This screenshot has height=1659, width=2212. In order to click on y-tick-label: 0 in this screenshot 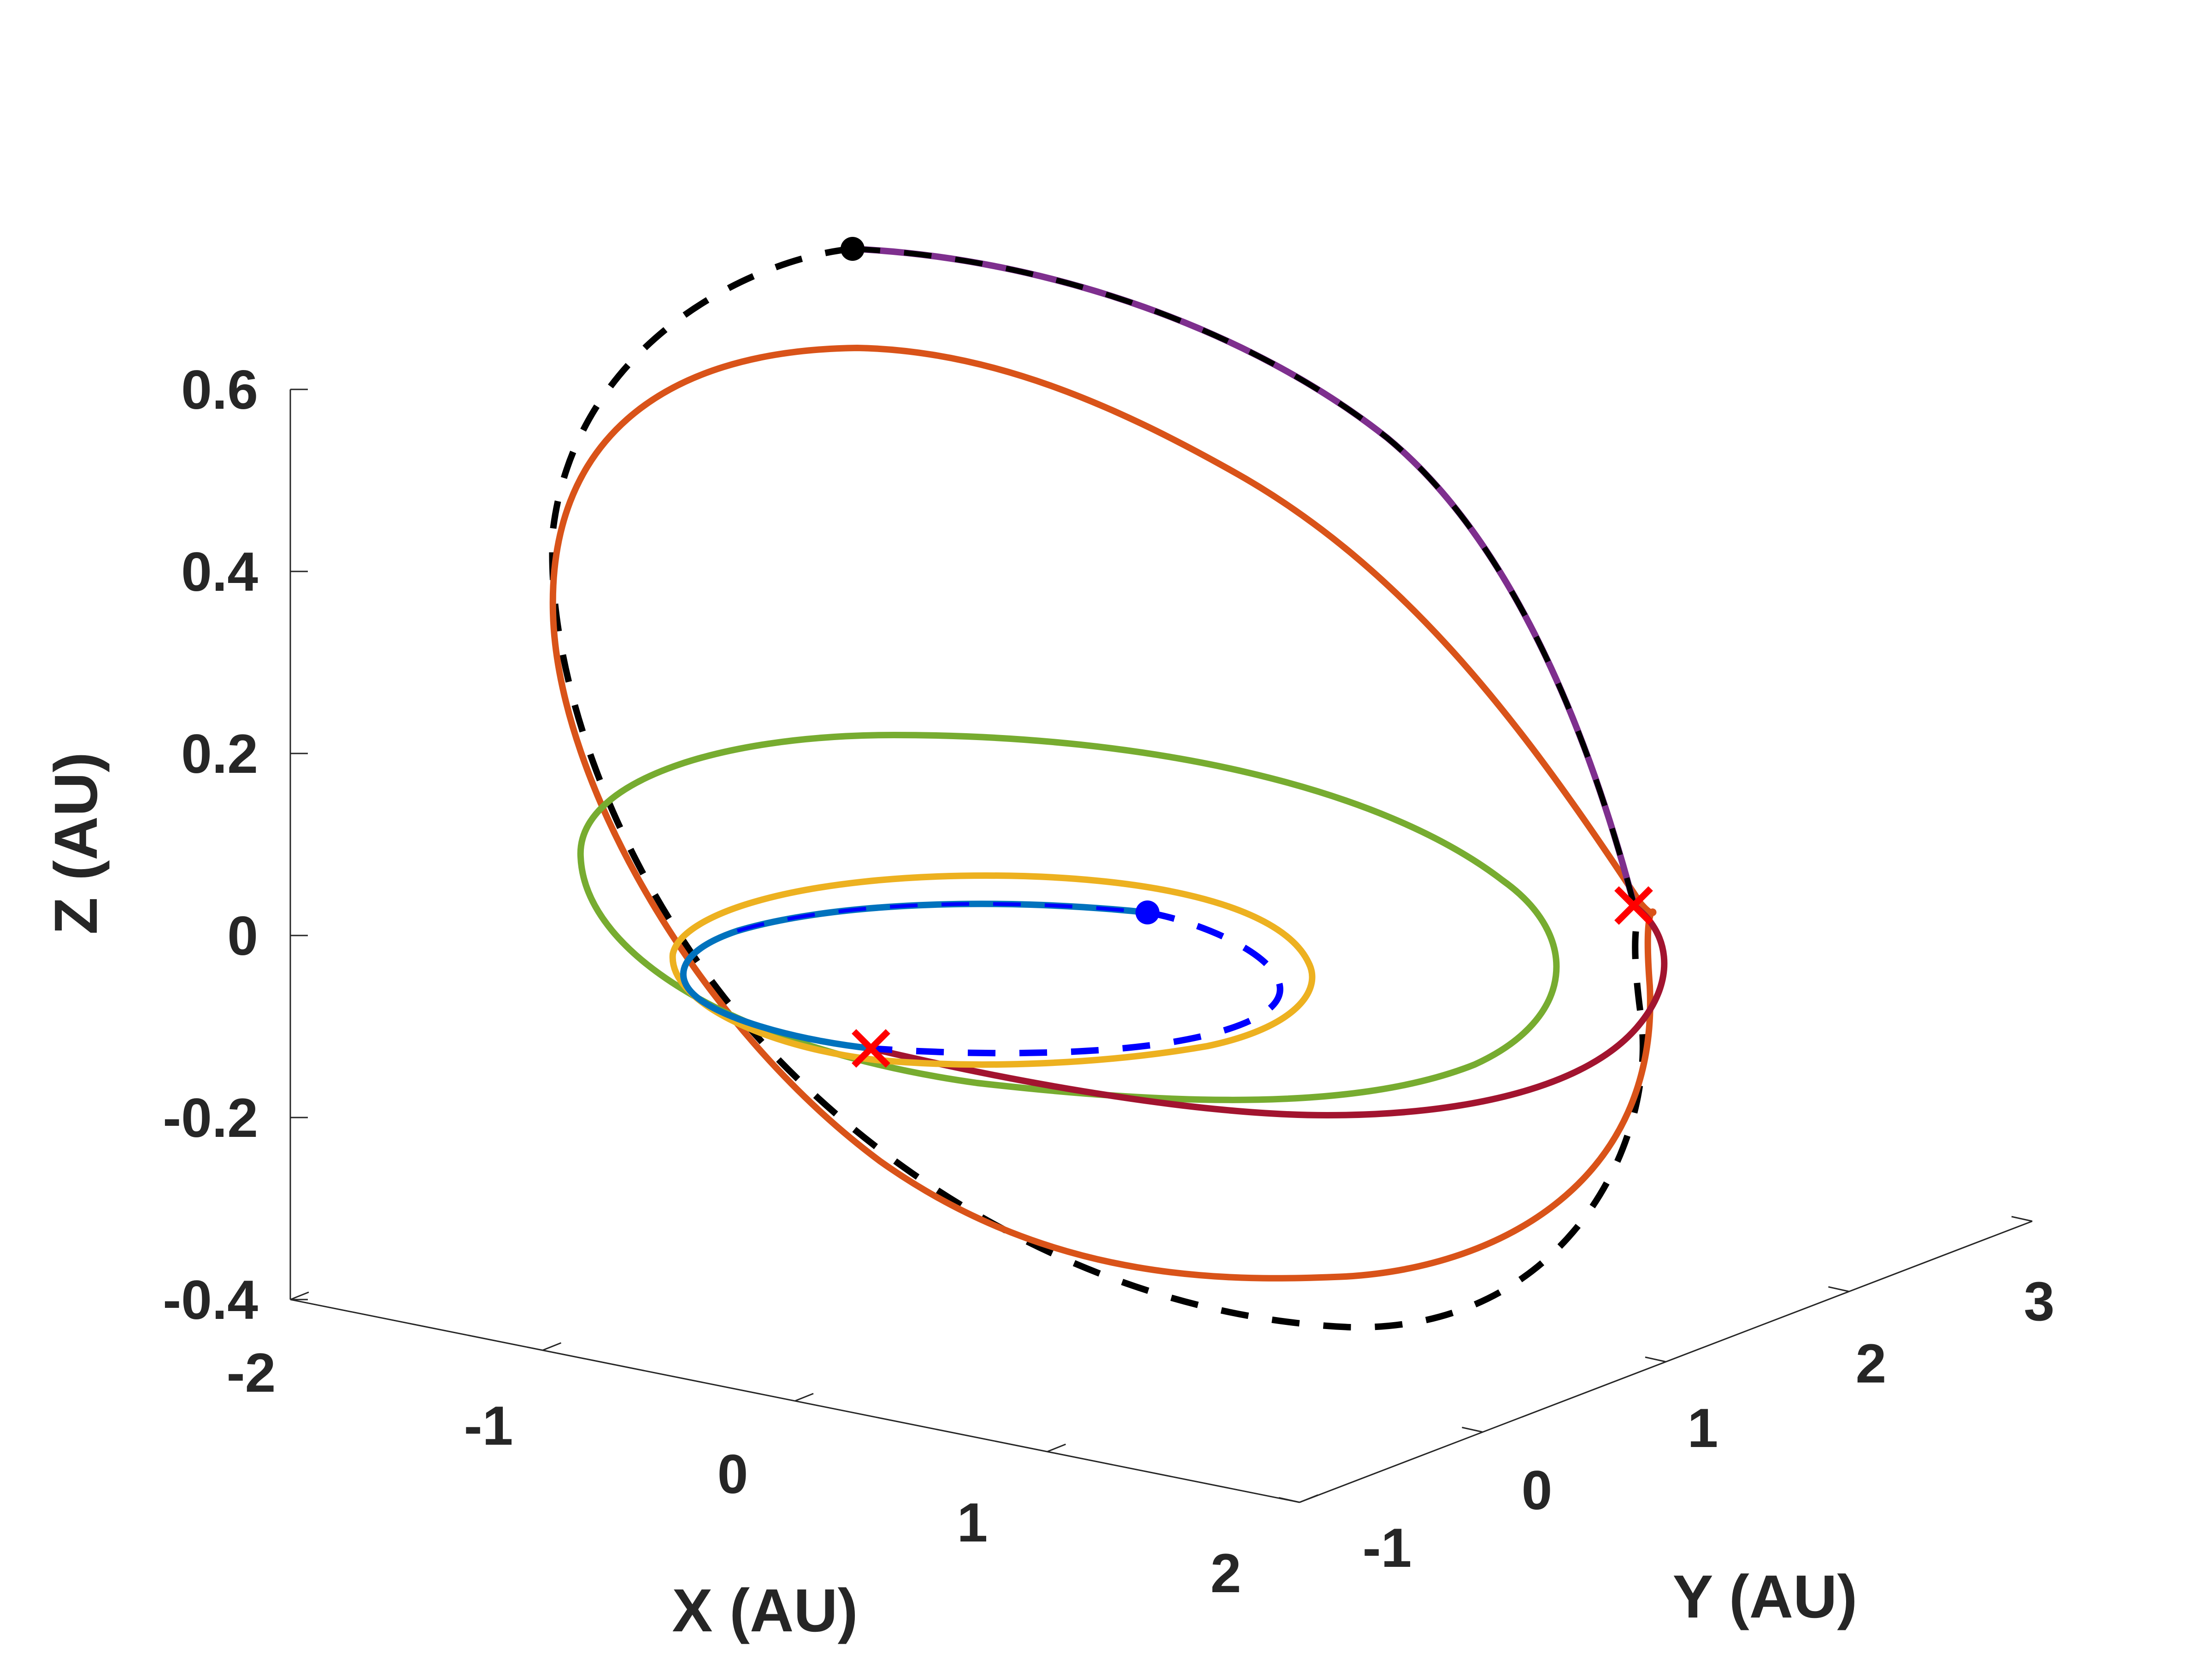, I will do `click(1537, 1490)`.